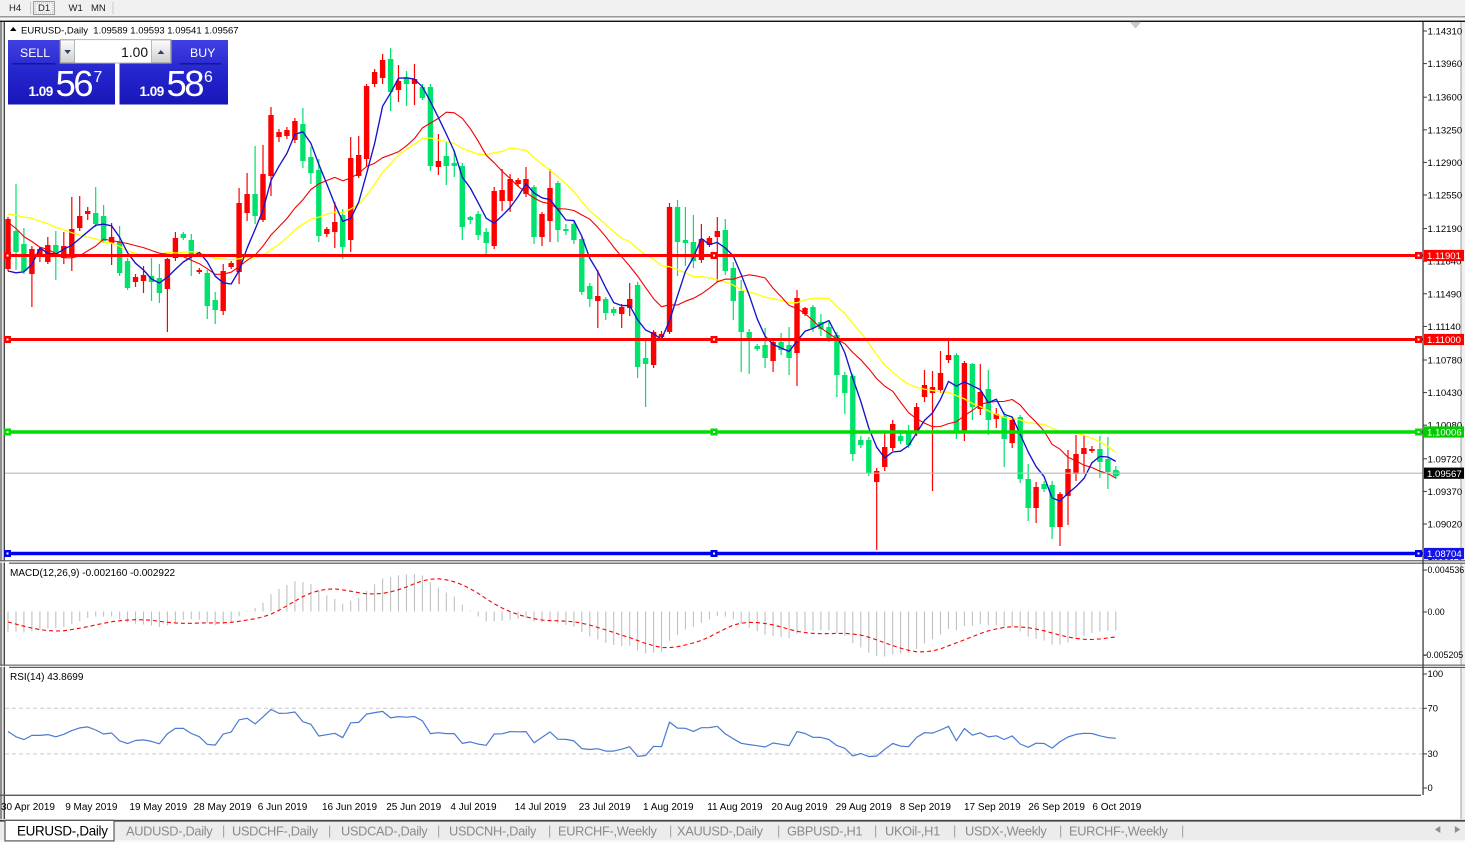 The width and height of the screenshot is (1465, 842). What do you see at coordinates (1006, 831) in the screenshot?
I see `svg-text: USDX-,Weekly` at bounding box center [1006, 831].